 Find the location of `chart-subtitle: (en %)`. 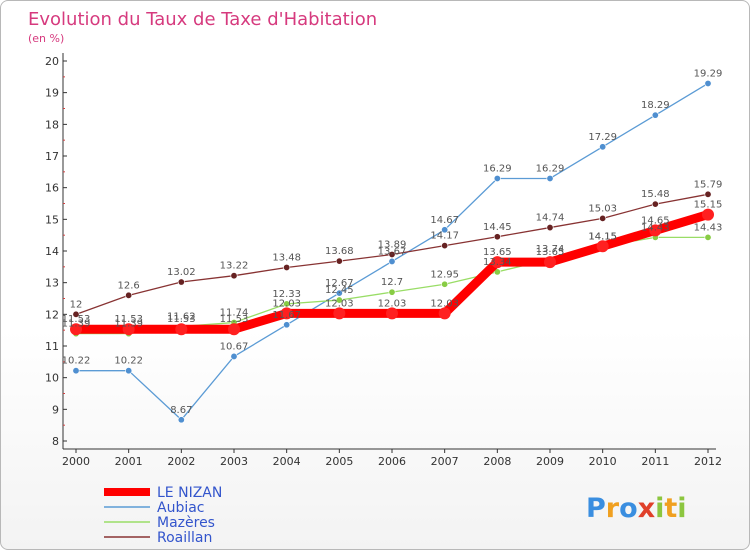

chart-subtitle: (en %) is located at coordinates (46, 38).